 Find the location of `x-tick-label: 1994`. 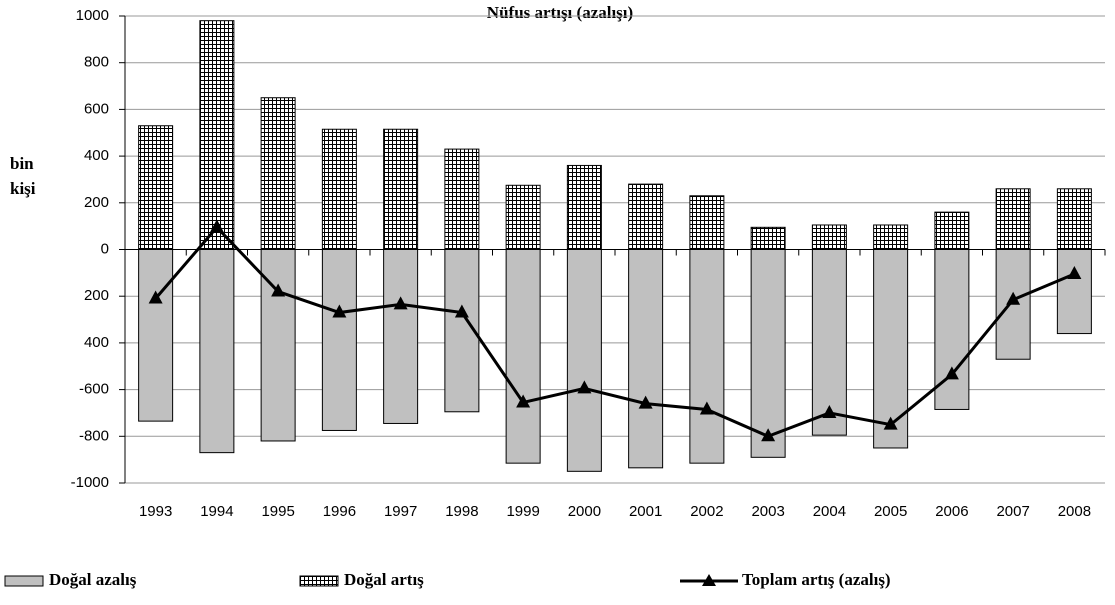

x-tick-label: 1994 is located at coordinates (216, 511).